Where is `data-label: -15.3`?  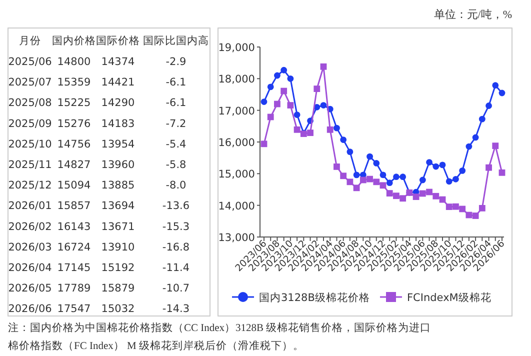
data-label: -15.3 is located at coordinates (176, 226).